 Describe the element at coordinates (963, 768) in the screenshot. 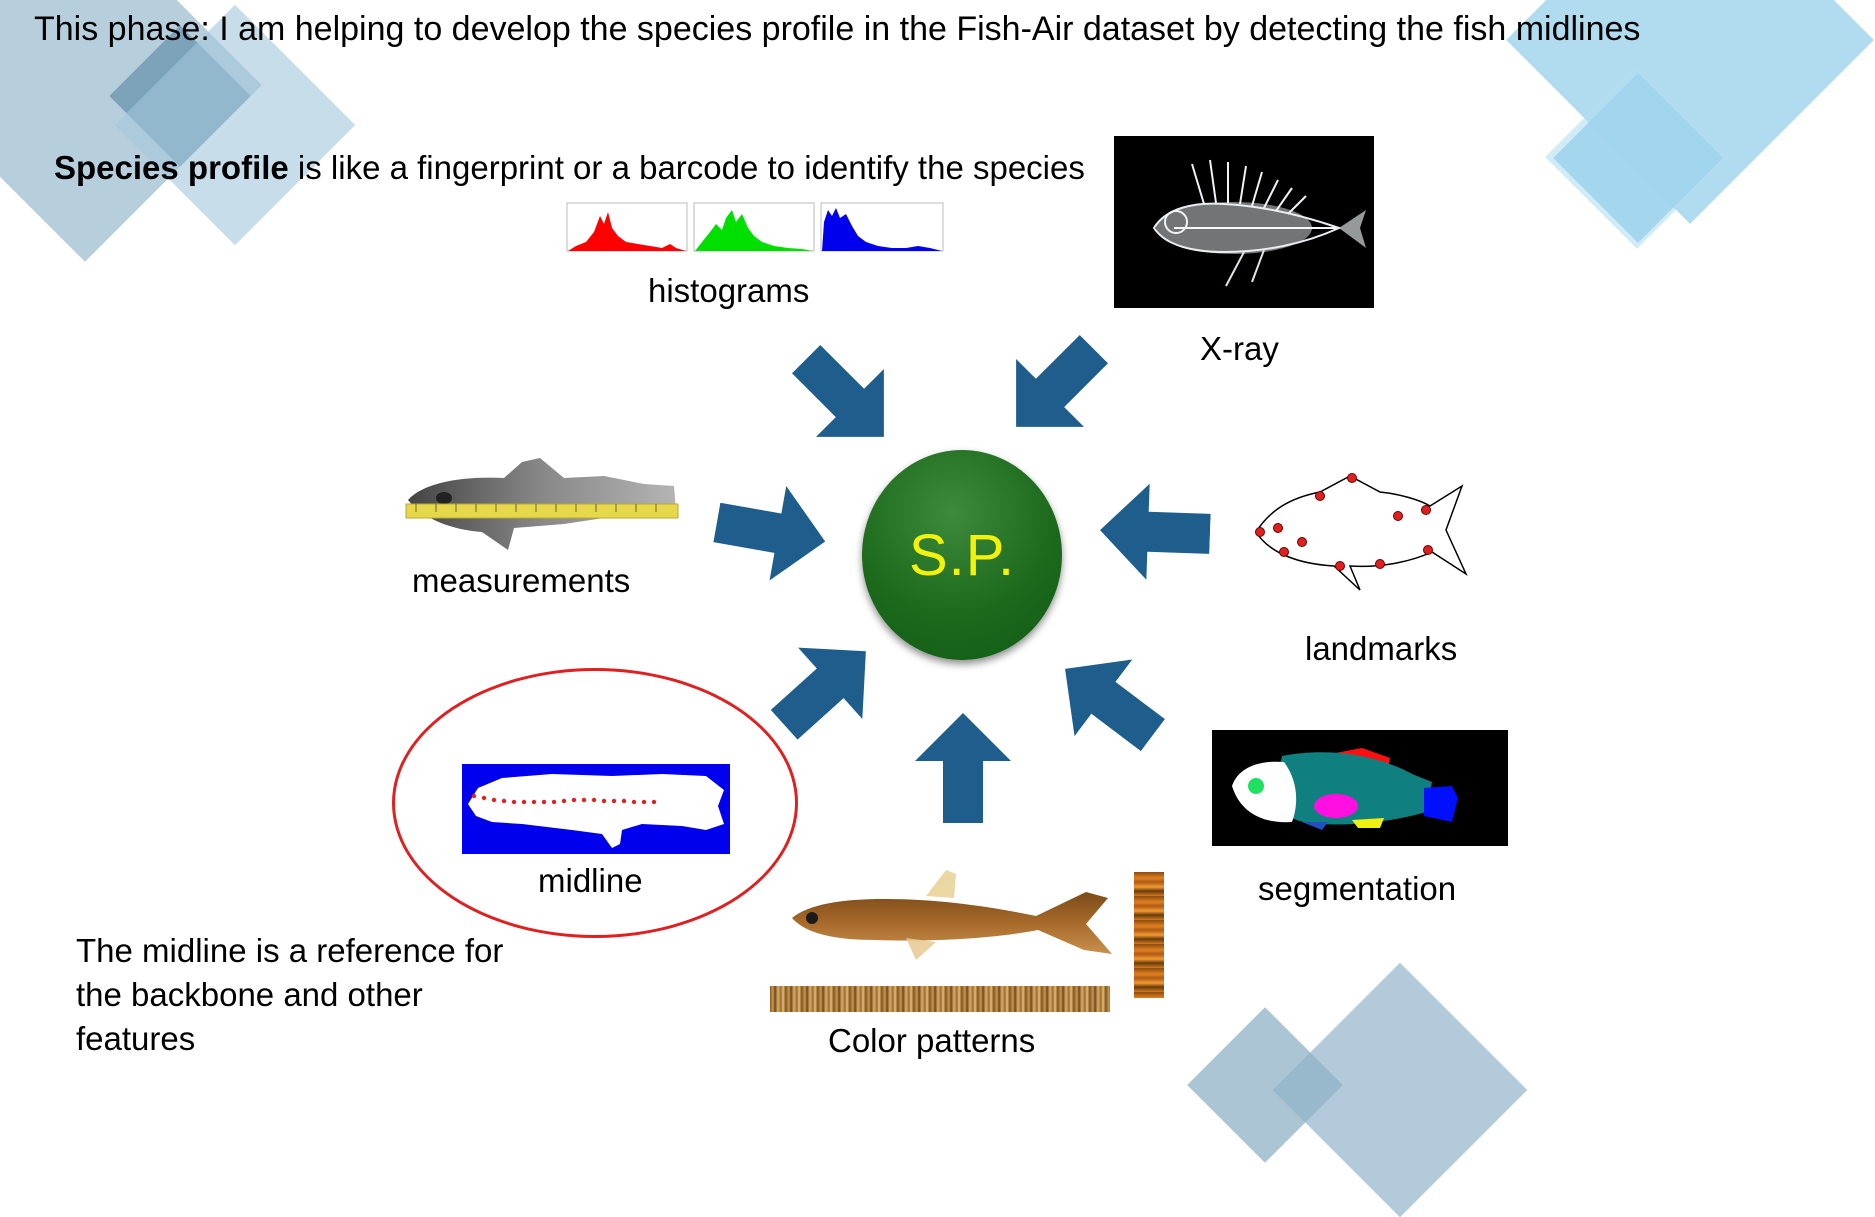

I see `arrow-from-color-patterns` at that location.